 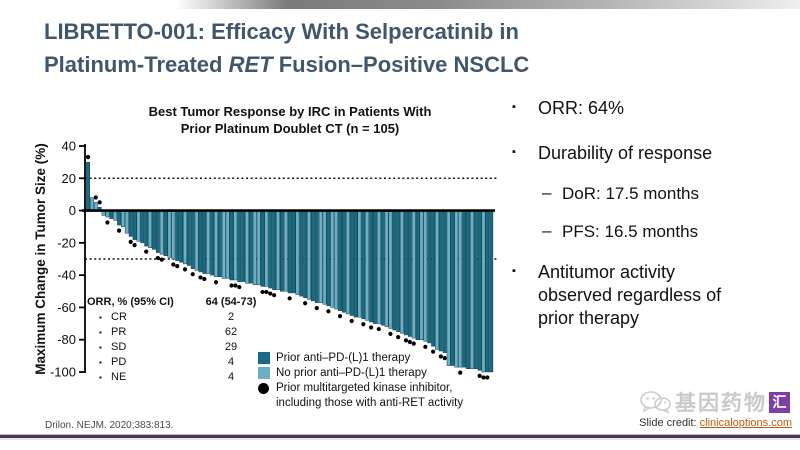 I want to click on svg-text: -20, so click(x=66, y=242).